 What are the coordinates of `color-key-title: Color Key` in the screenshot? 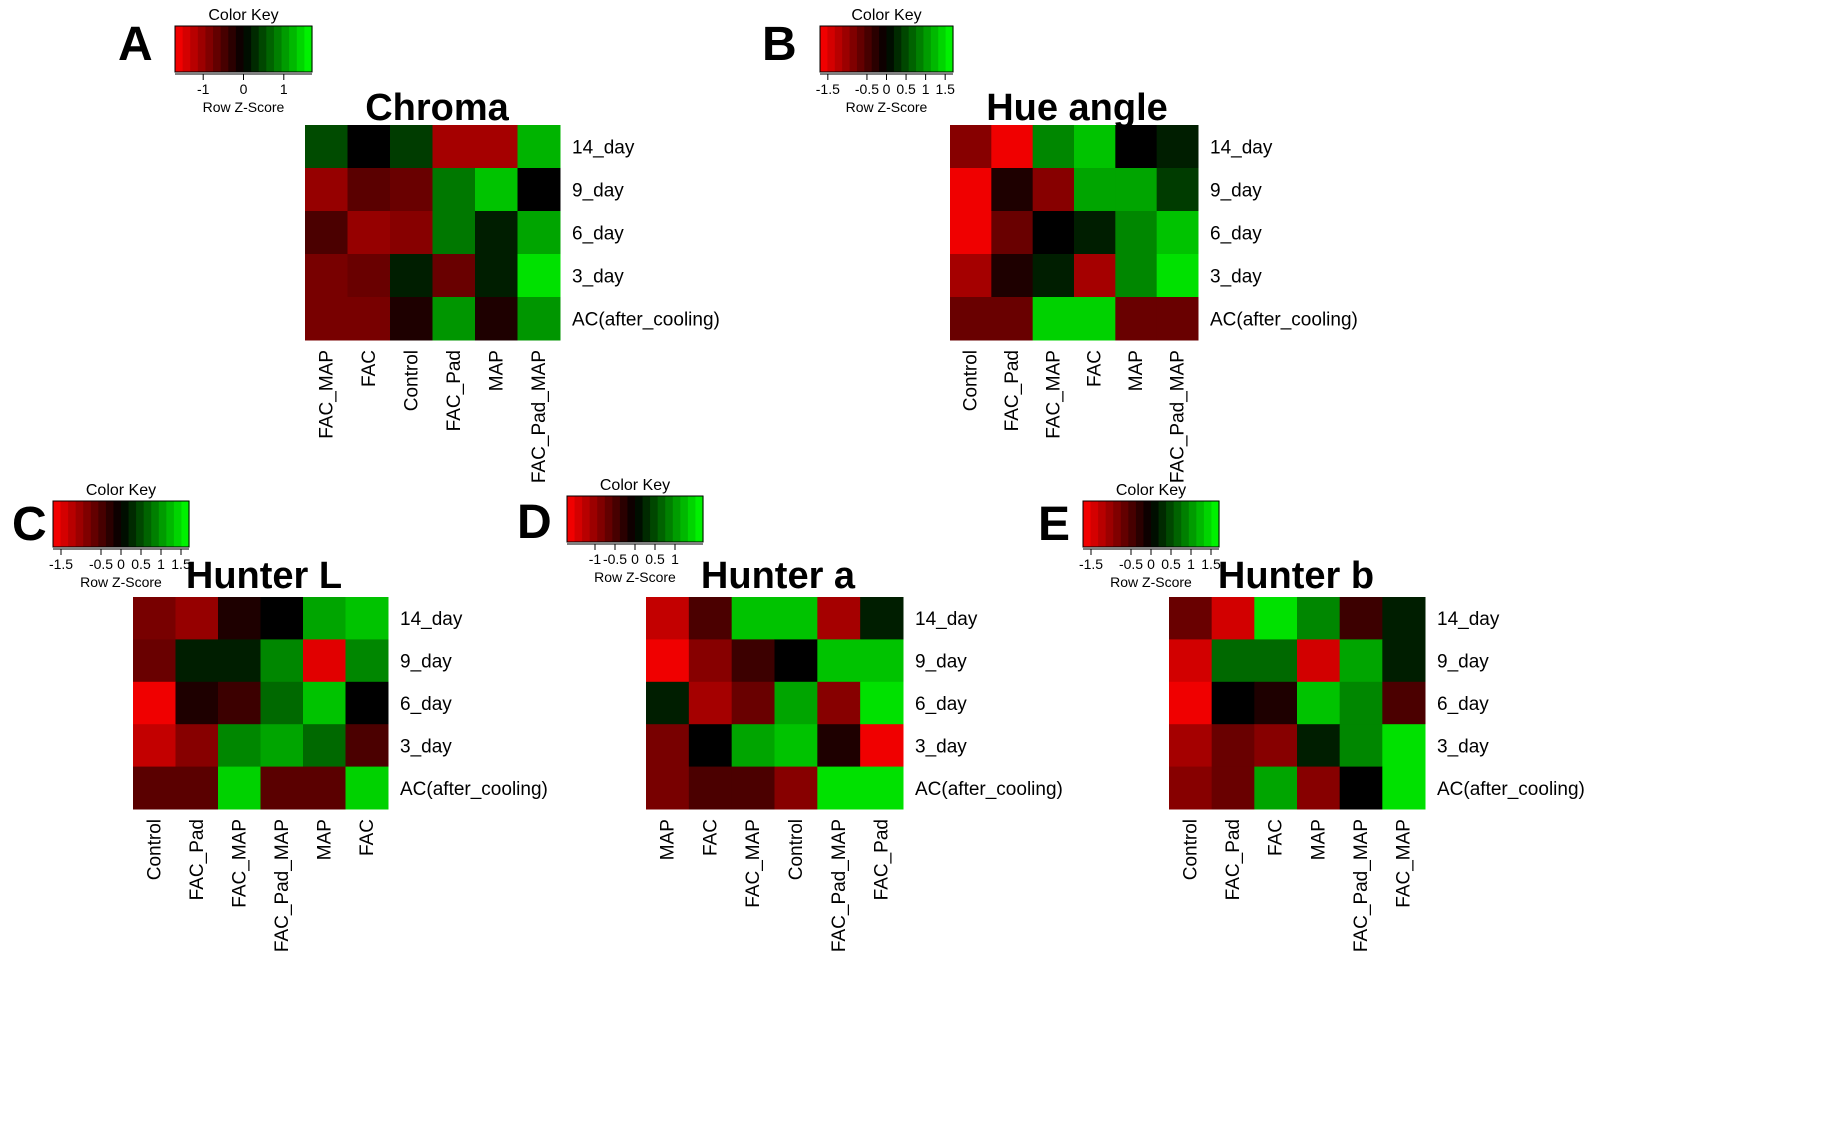 It's located at (886, 15).